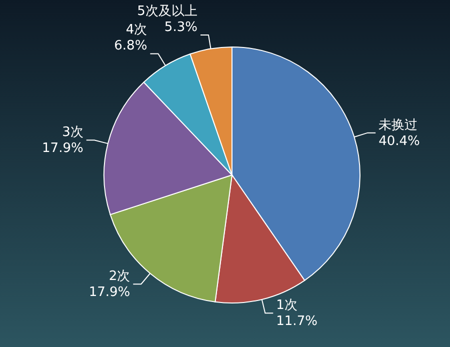 The height and width of the screenshot is (347, 450). What do you see at coordinates (73, 132) in the screenshot?
I see `slice-label: 3次` at bounding box center [73, 132].